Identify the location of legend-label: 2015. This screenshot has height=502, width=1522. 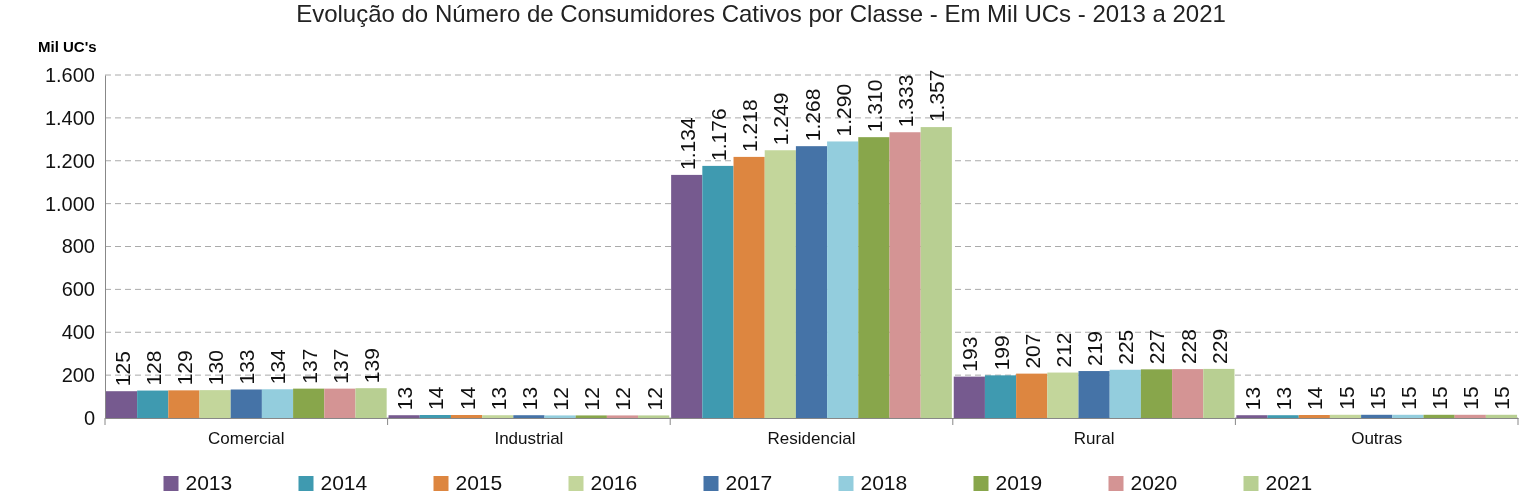
(479, 482).